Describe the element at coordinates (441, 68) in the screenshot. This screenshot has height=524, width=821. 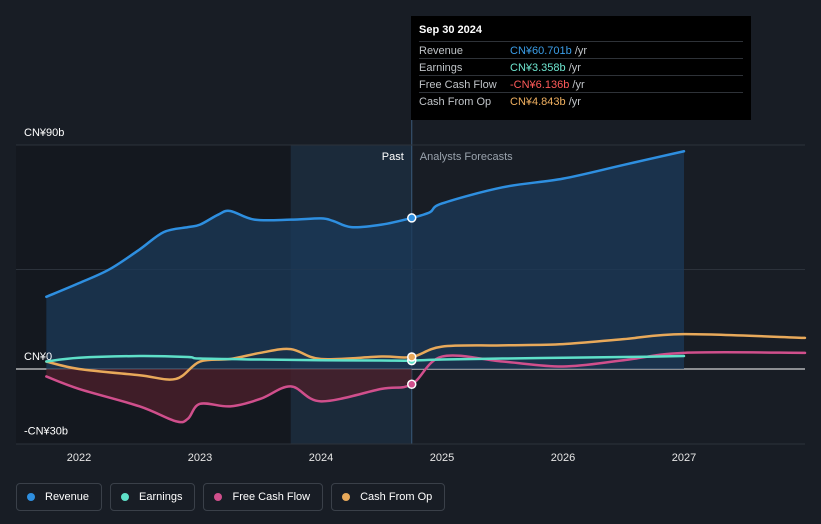
I see `tooltip-label: Earnings` at that location.